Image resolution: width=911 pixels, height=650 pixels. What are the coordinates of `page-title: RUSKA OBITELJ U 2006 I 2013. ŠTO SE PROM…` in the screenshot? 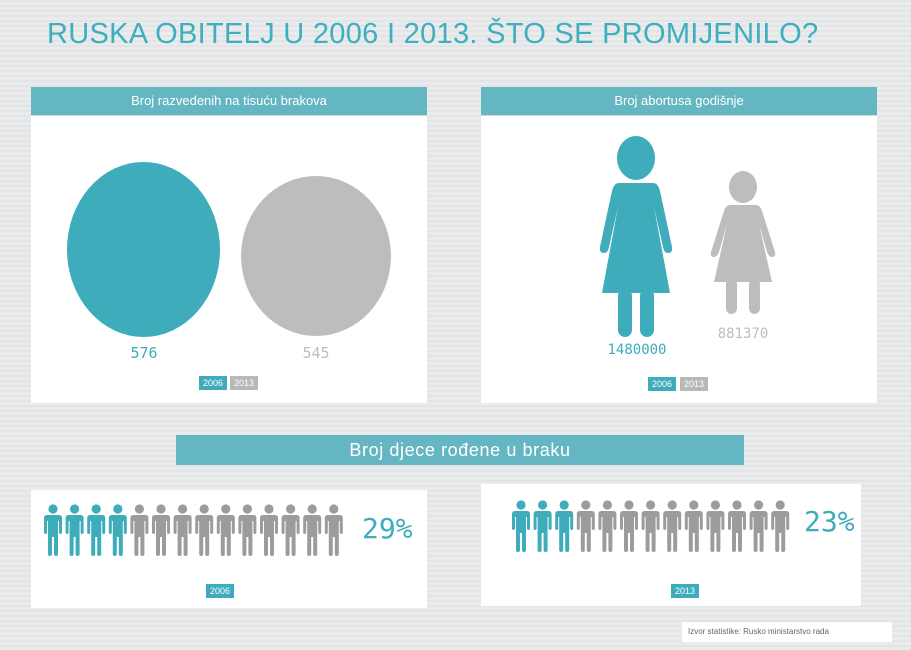 It's located at (433, 34).